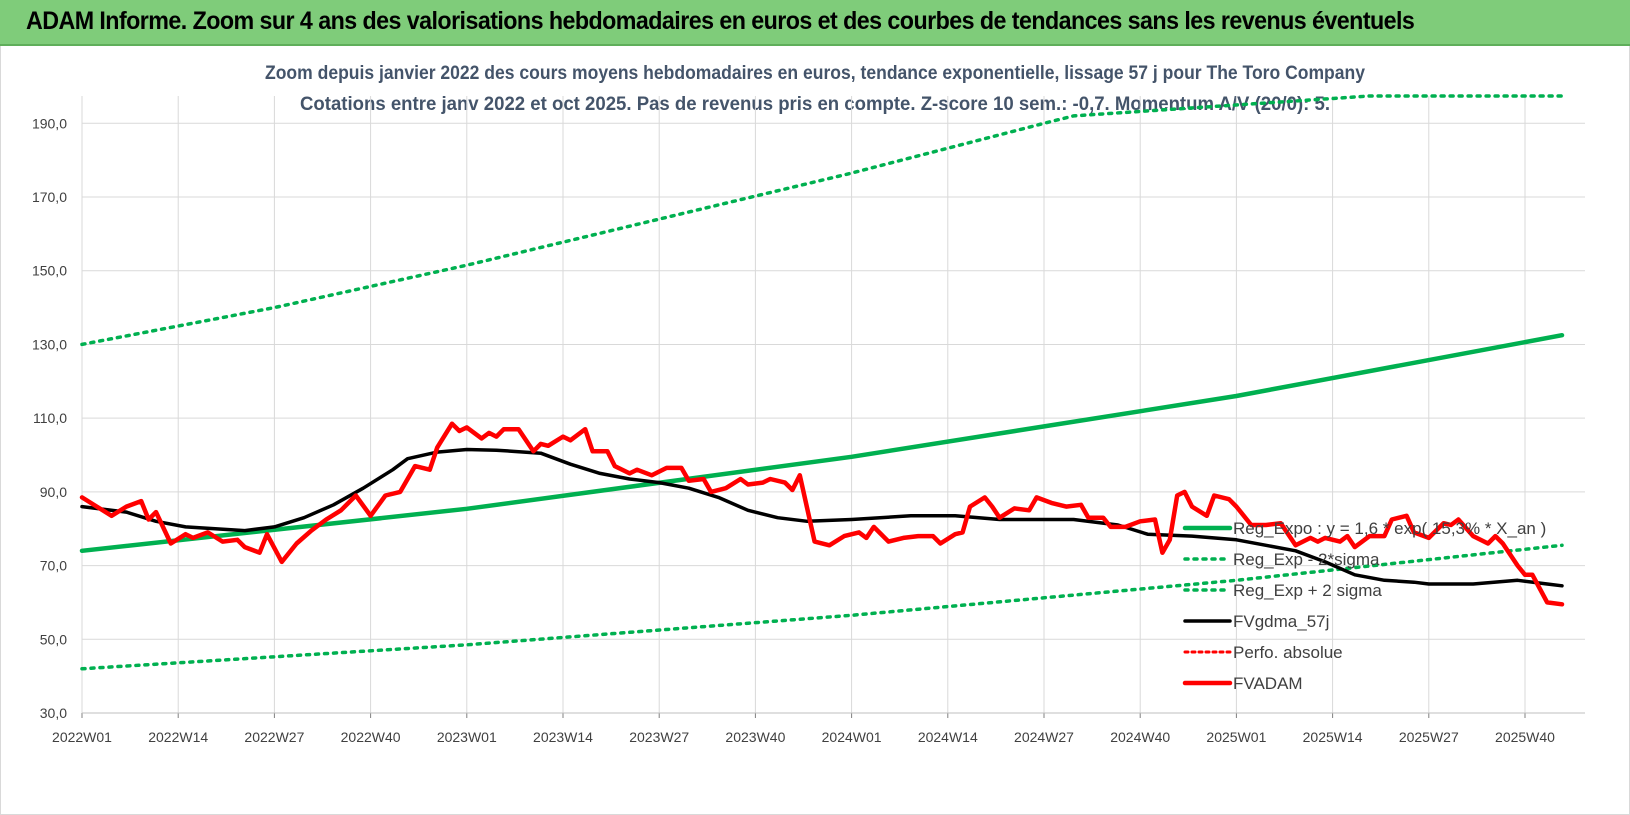 This screenshot has width=1630, height=815. Describe the element at coordinates (1044, 737) in the screenshot. I see `x-tick-label: 2024W27` at that location.